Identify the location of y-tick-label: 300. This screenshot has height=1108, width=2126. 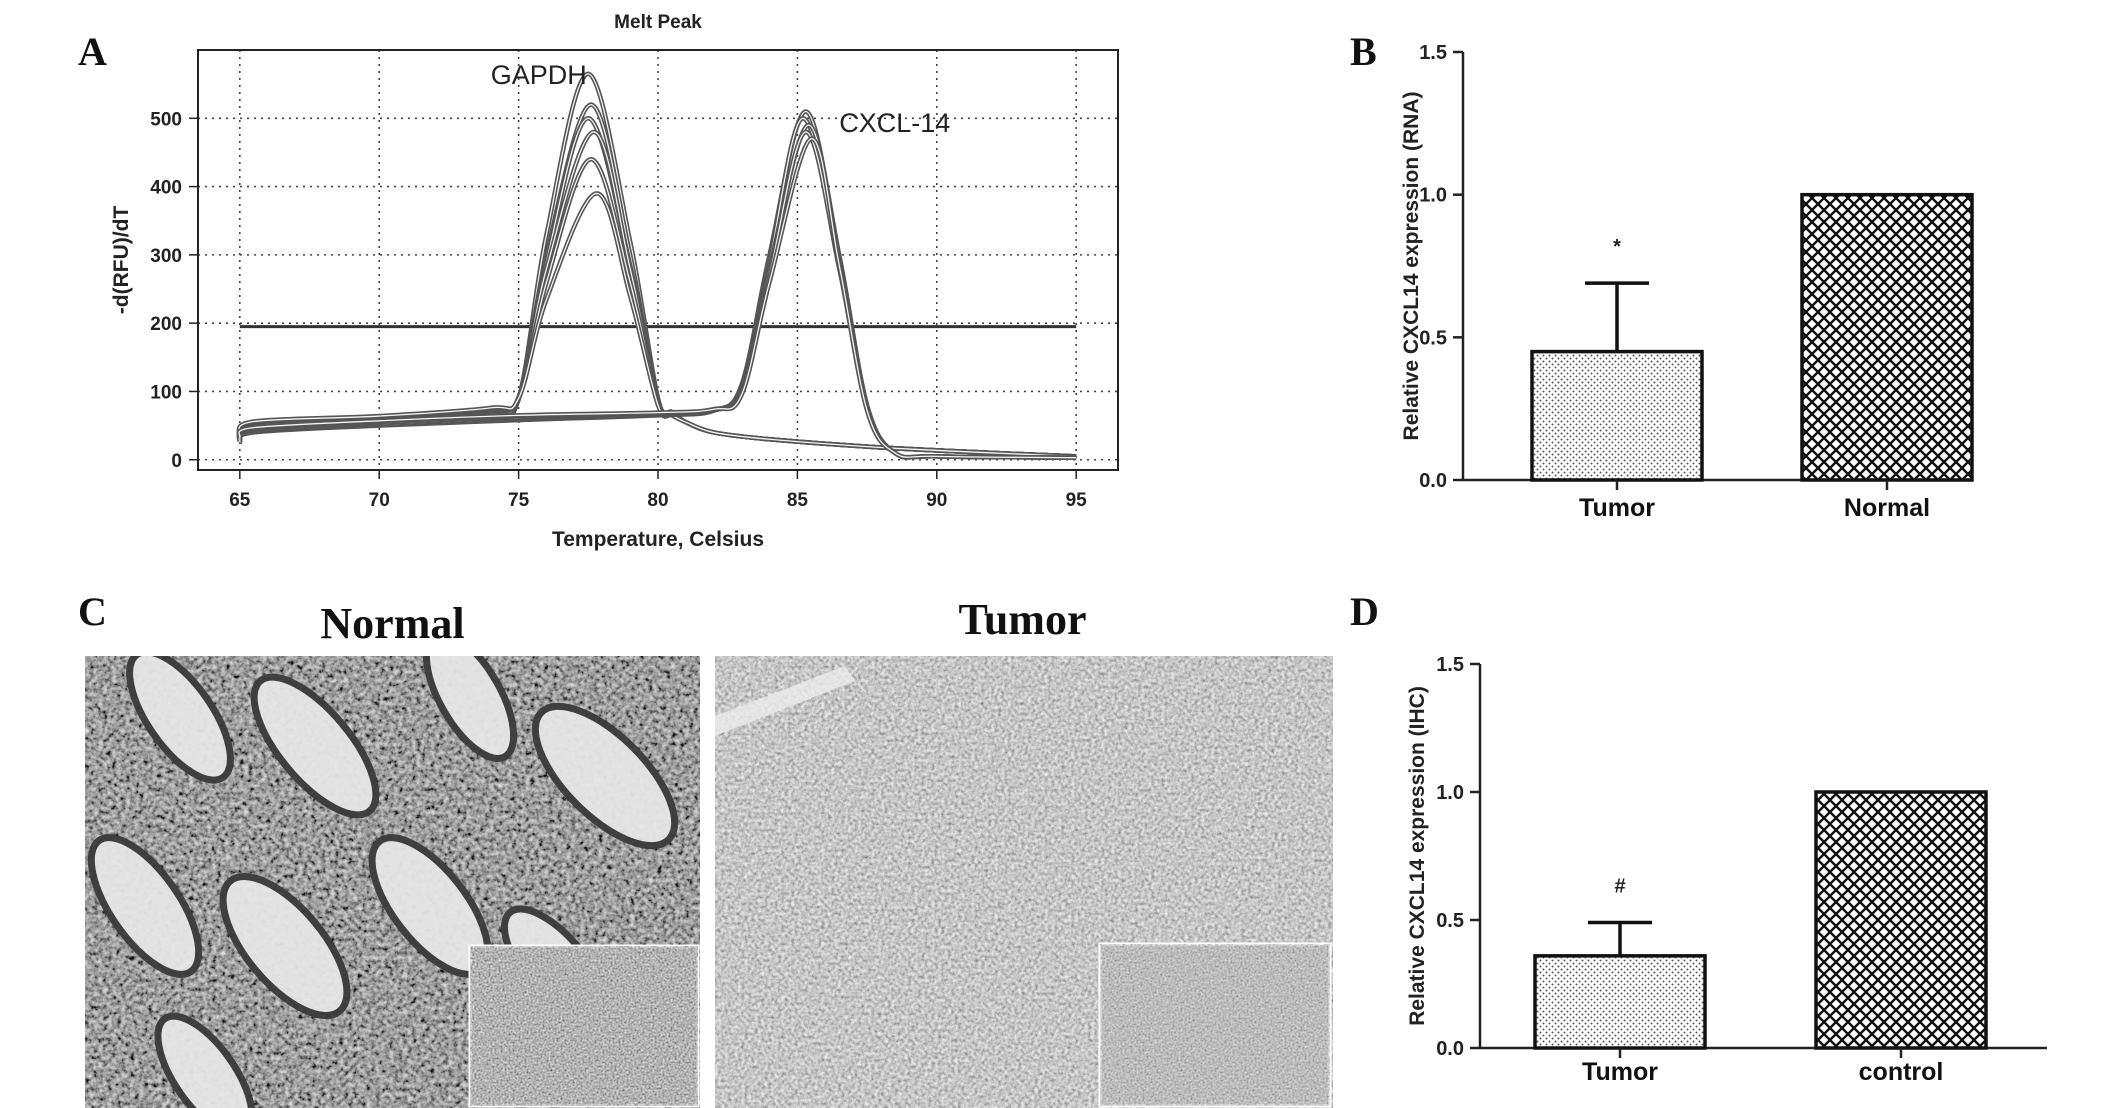
(166, 256).